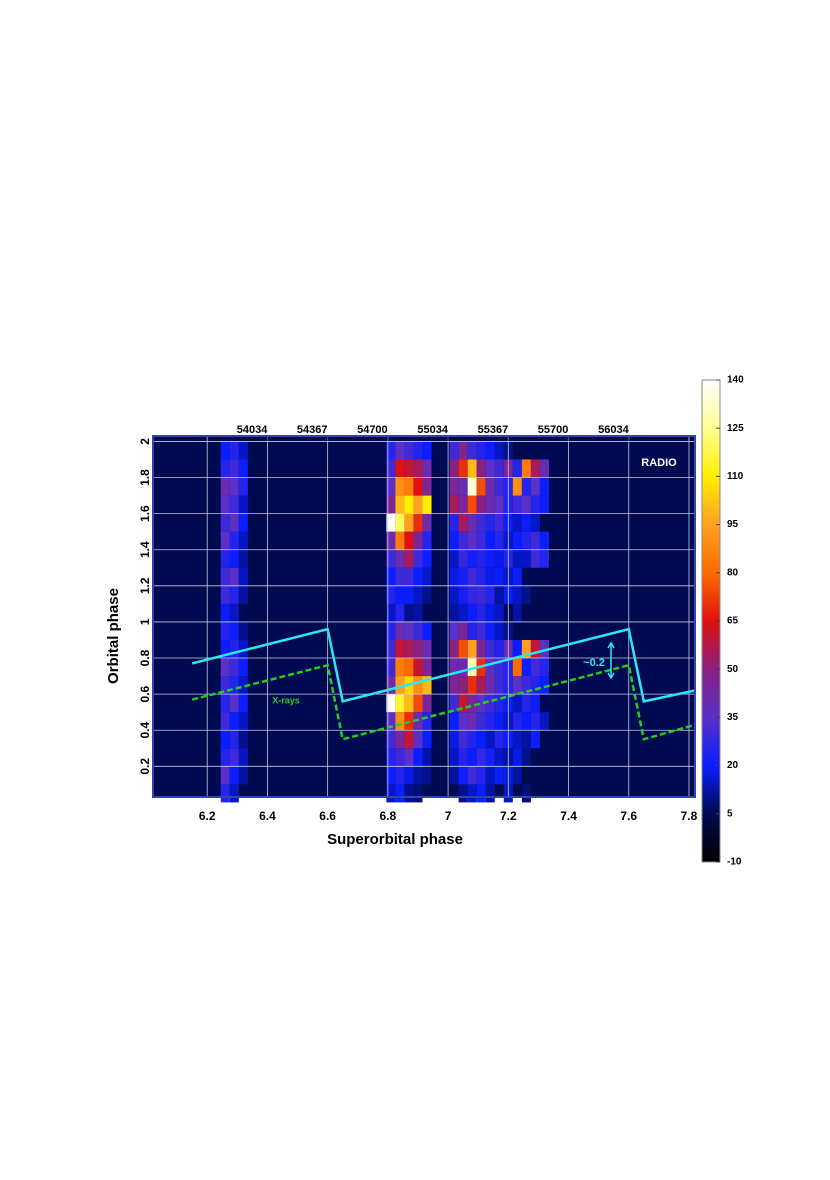 The width and height of the screenshot is (830, 1180). What do you see at coordinates (733, 572) in the screenshot?
I see `colorbar-tick-label: 80` at bounding box center [733, 572].